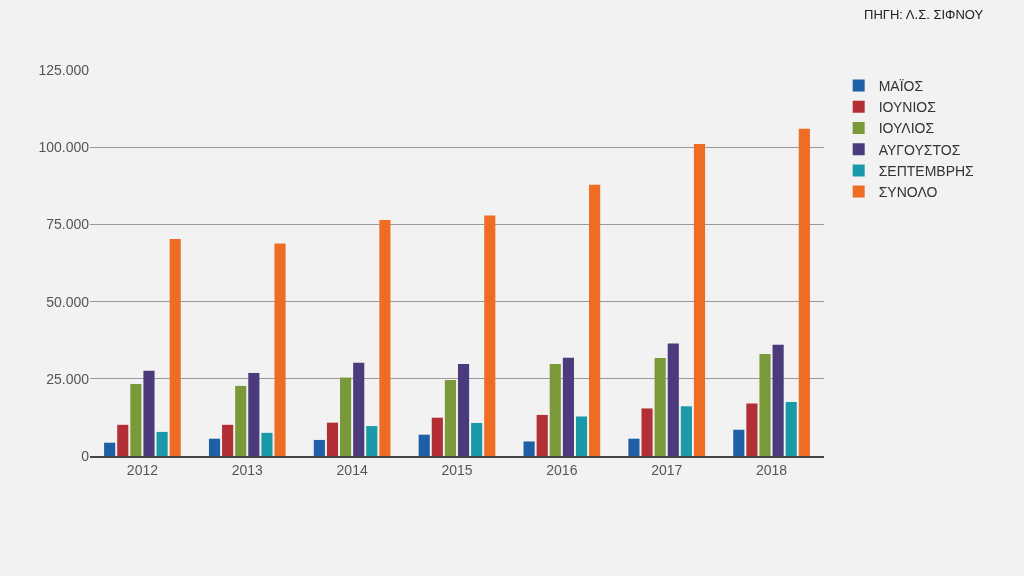  Describe the element at coordinates (457, 469) in the screenshot. I see `x-tick-label: 2015` at that location.